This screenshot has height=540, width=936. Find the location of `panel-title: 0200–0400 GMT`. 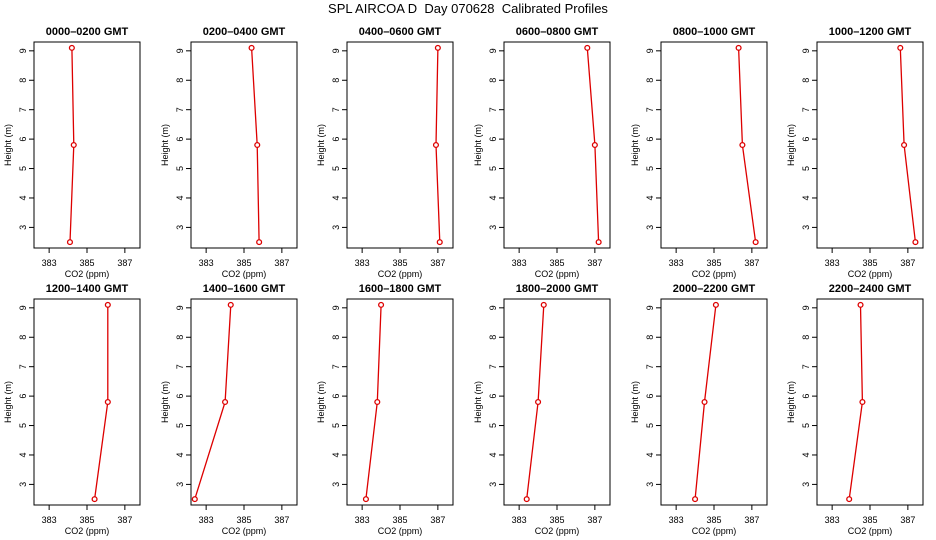

panel-title: 0200–0400 GMT is located at coordinates (244, 32).